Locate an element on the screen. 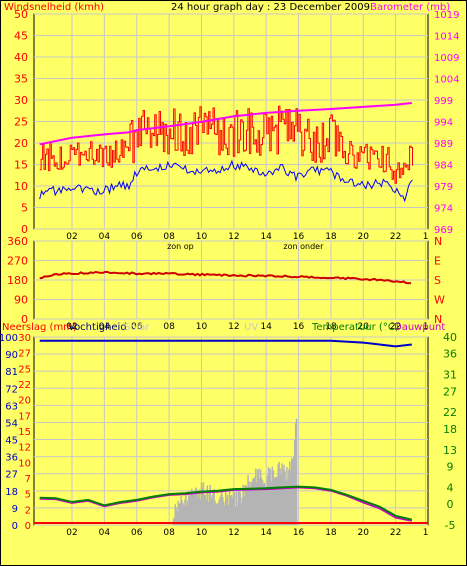  wind-average-series is located at coordinates (226, 181).